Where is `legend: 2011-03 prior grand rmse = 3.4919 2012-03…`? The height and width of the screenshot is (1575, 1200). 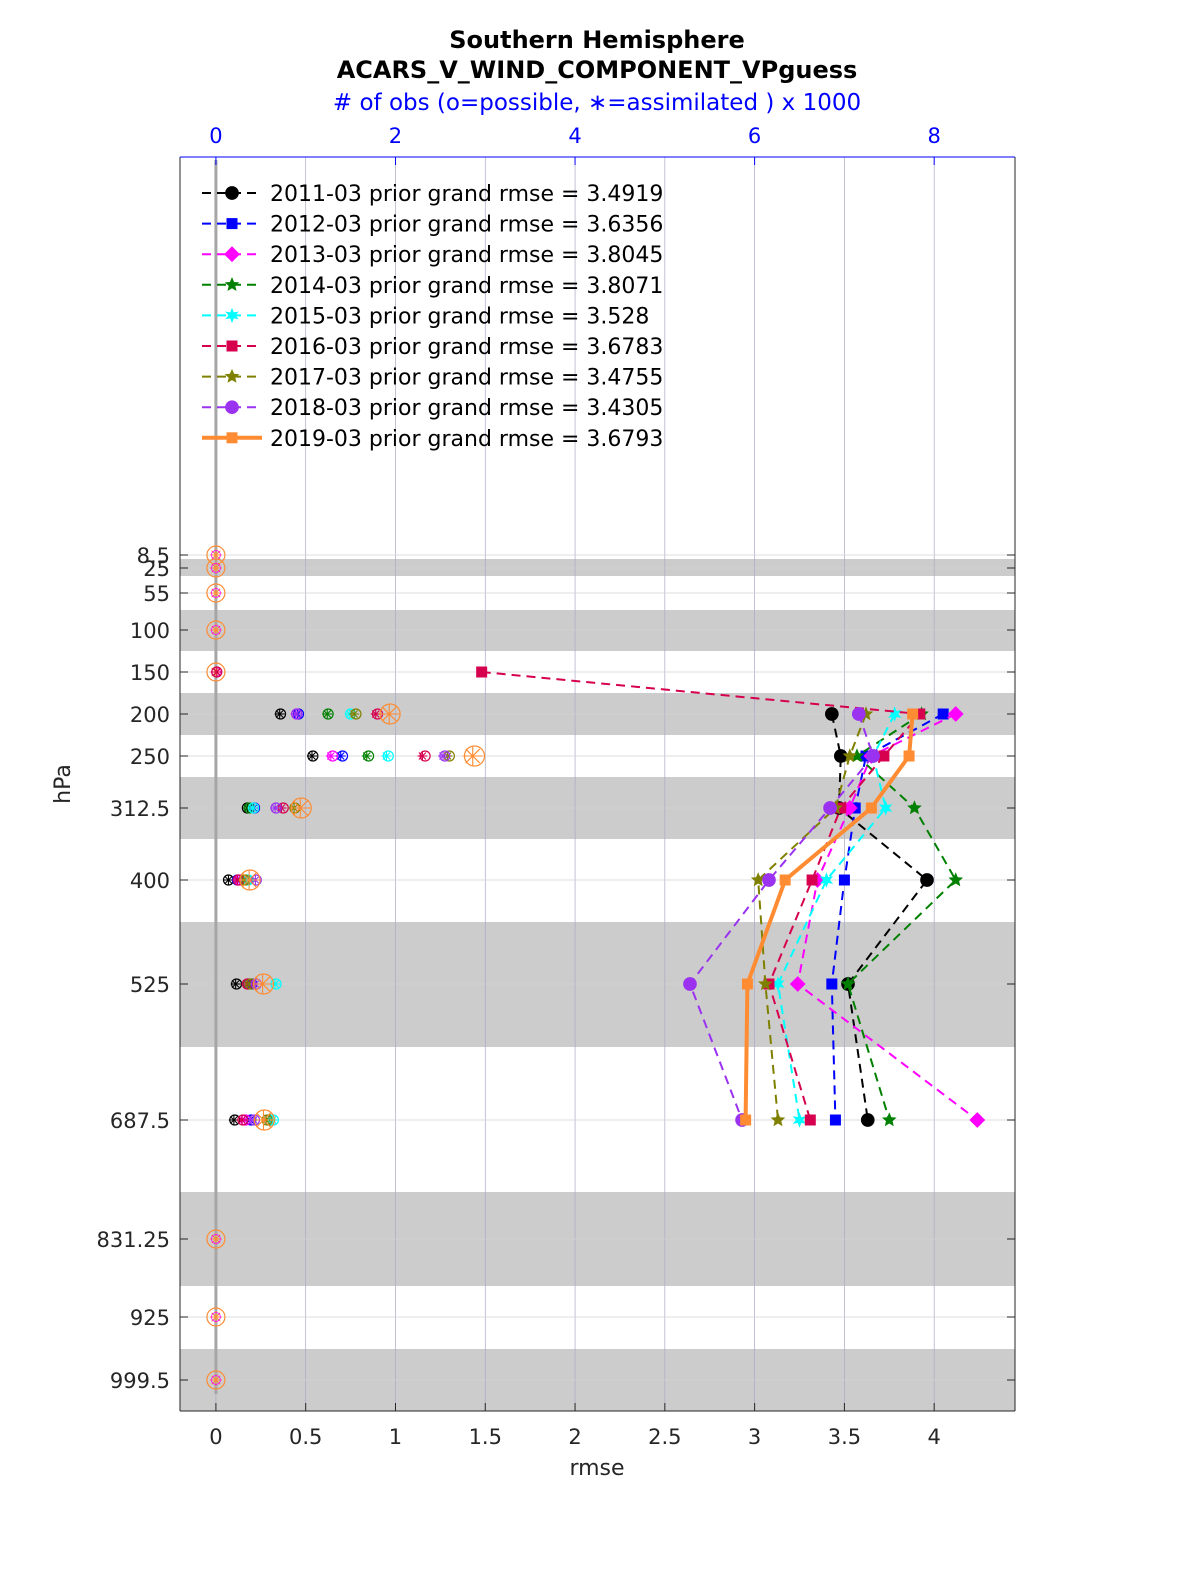 legend: 2011-03 prior grand rmse = 3.4919 2012-03… is located at coordinates (432, 317).